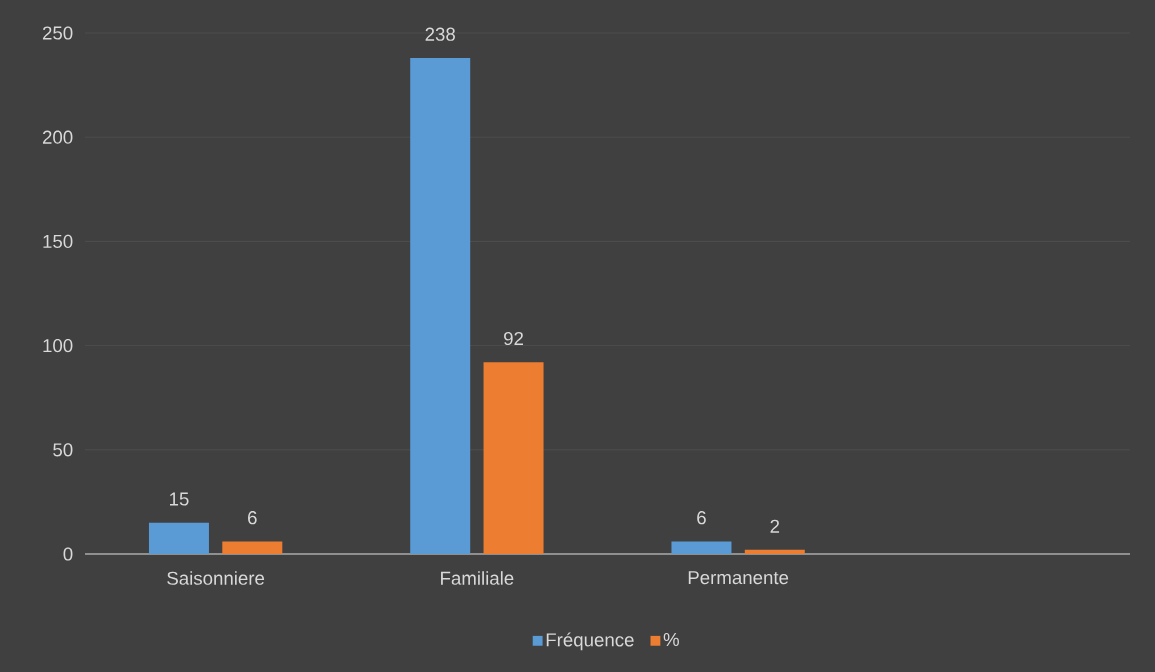  Describe the element at coordinates (671, 639) in the screenshot. I see `legend-label: %` at that location.